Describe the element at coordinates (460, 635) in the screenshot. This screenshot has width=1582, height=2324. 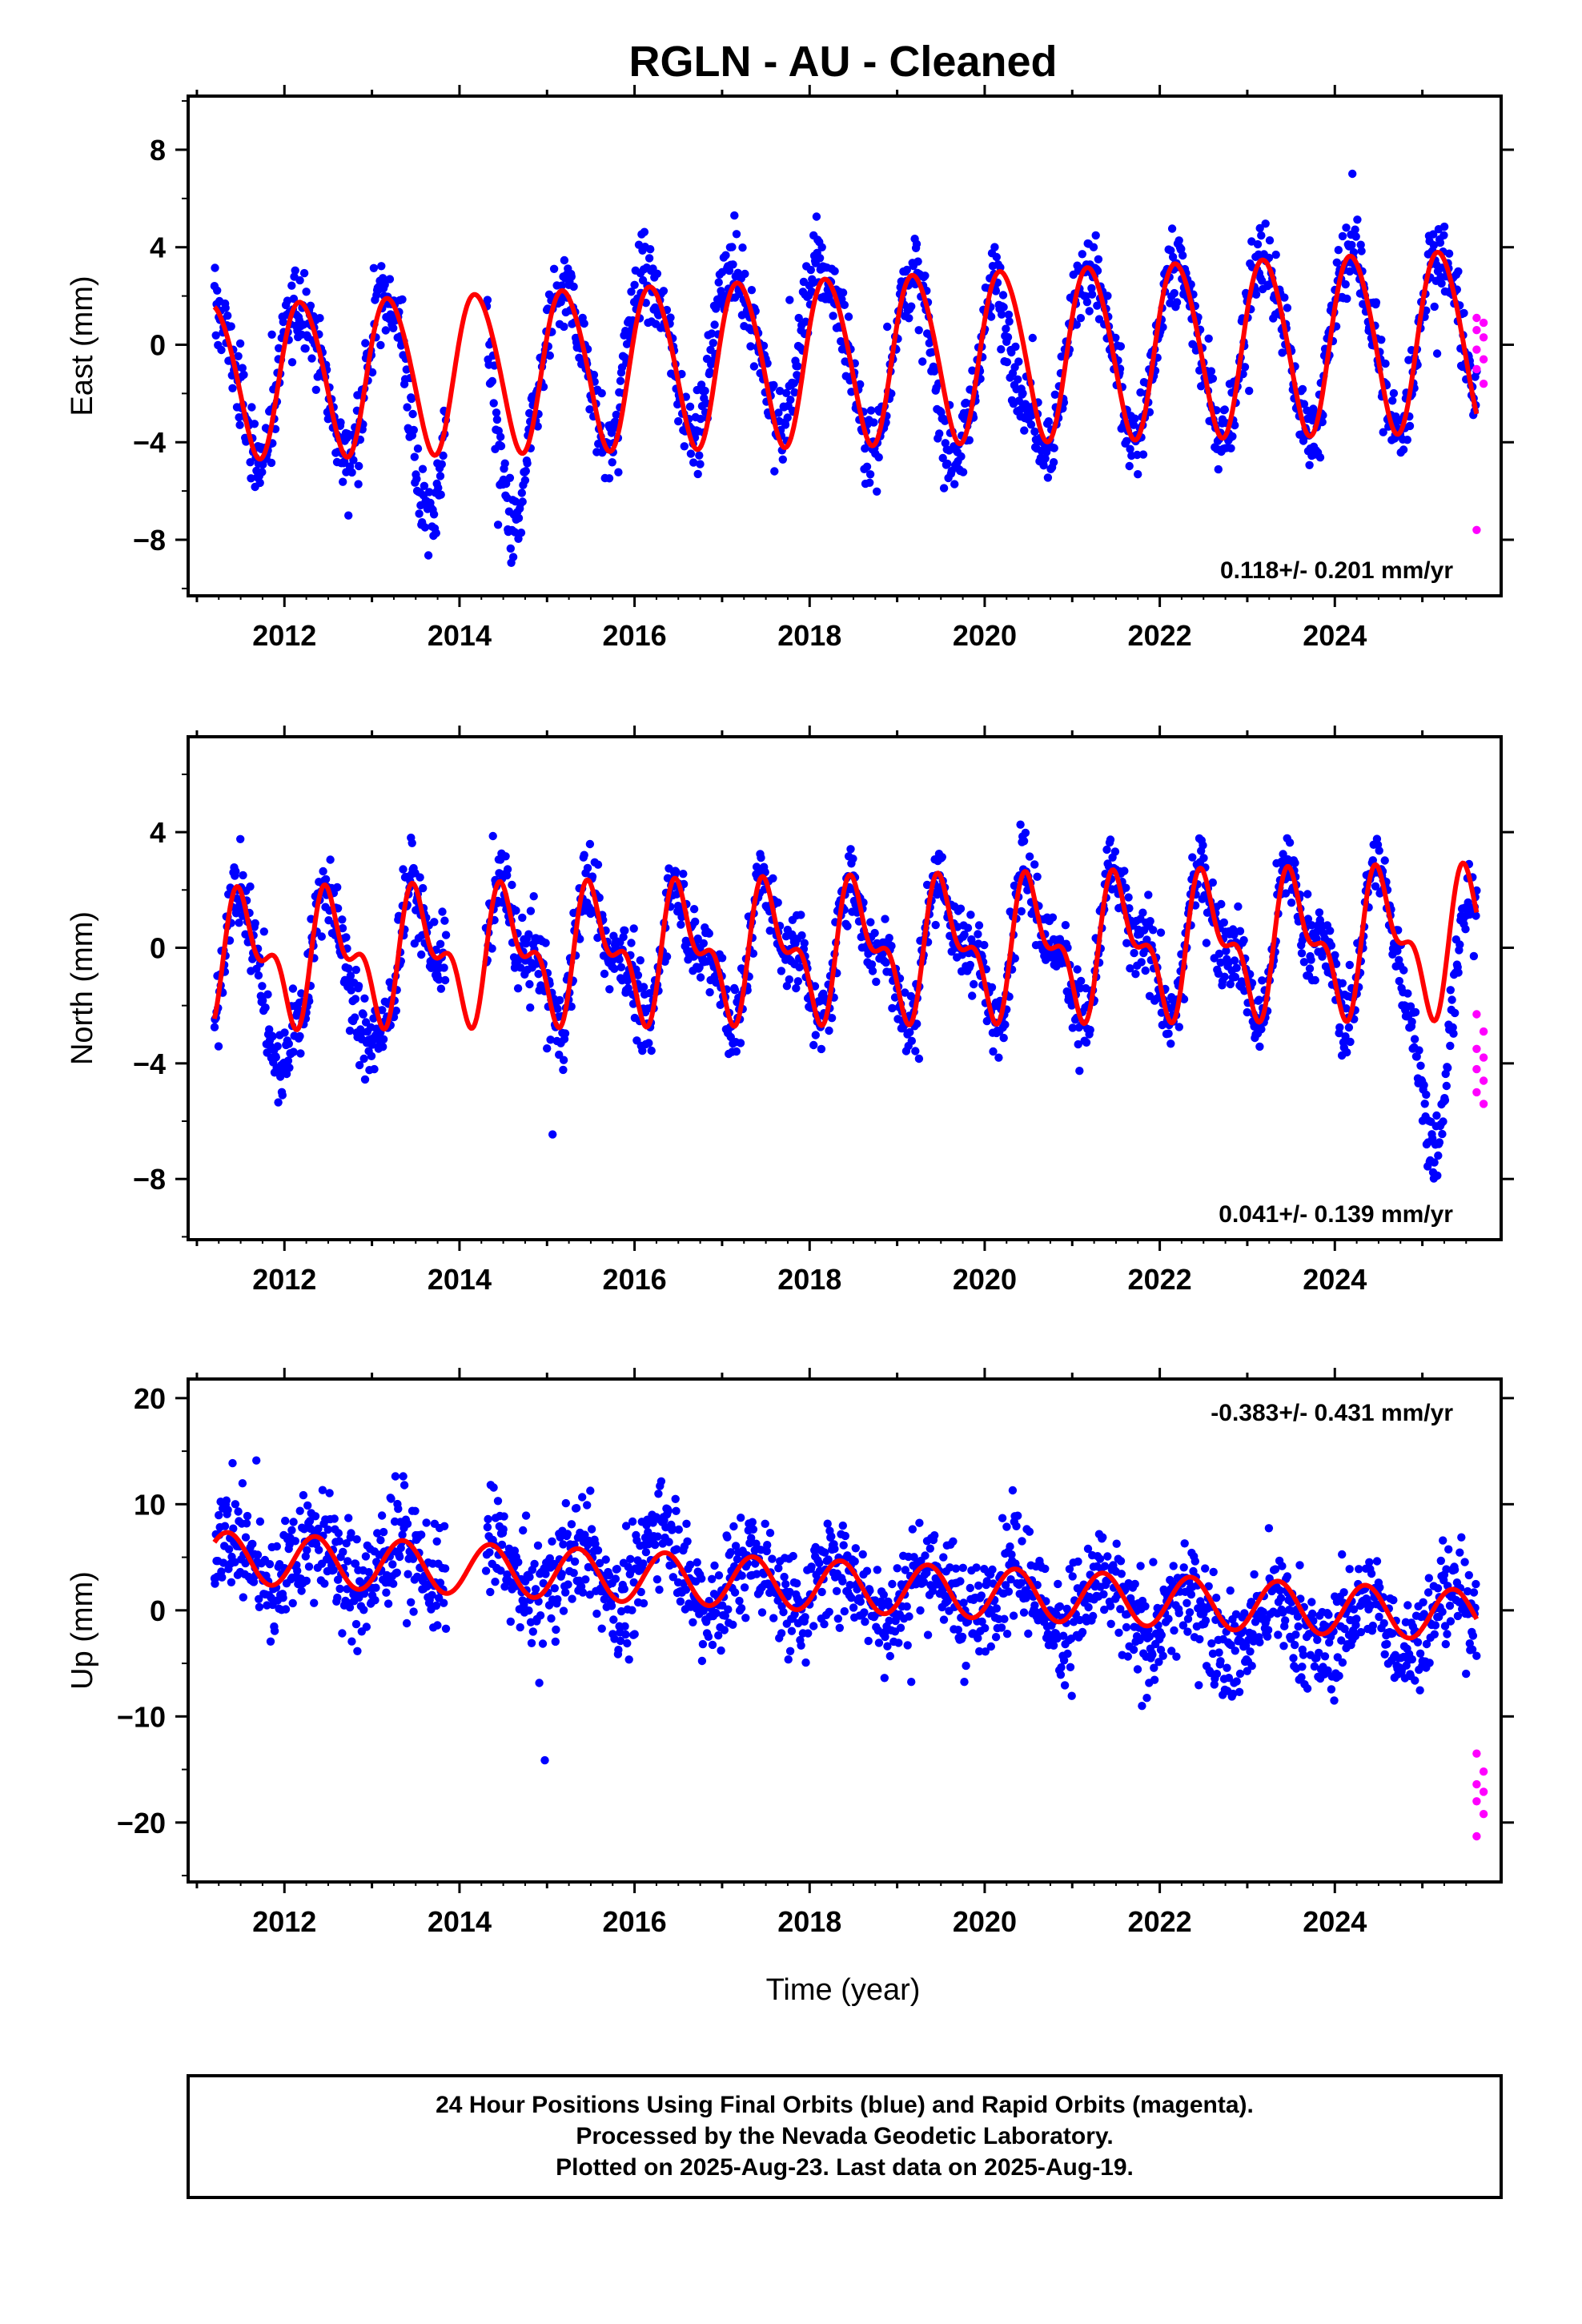
I see `x-tick-label: 2014` at that location.